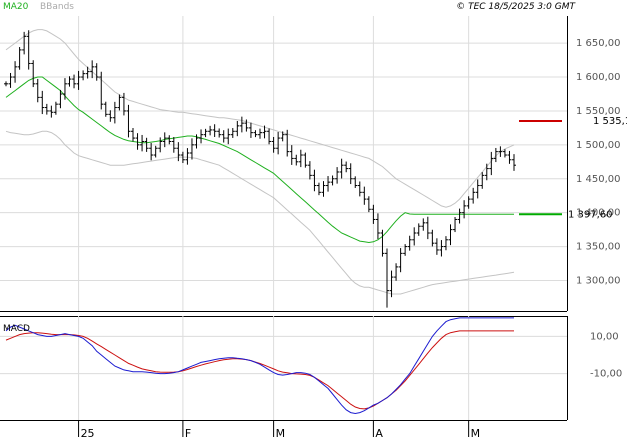 The width and height of the screenshot is (627, 440). I want to click on price-tick-label: 1 500,00, so click(598, 145).